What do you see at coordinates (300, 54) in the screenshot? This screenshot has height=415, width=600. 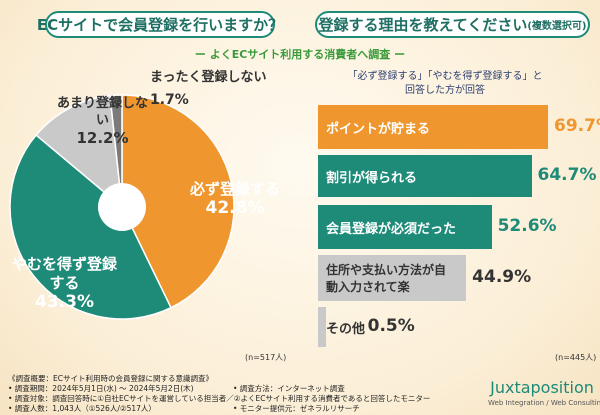 I see `subtitle: ー よくECサイト利用する消費者へ調査 ー` at bounding box center [300, 54].